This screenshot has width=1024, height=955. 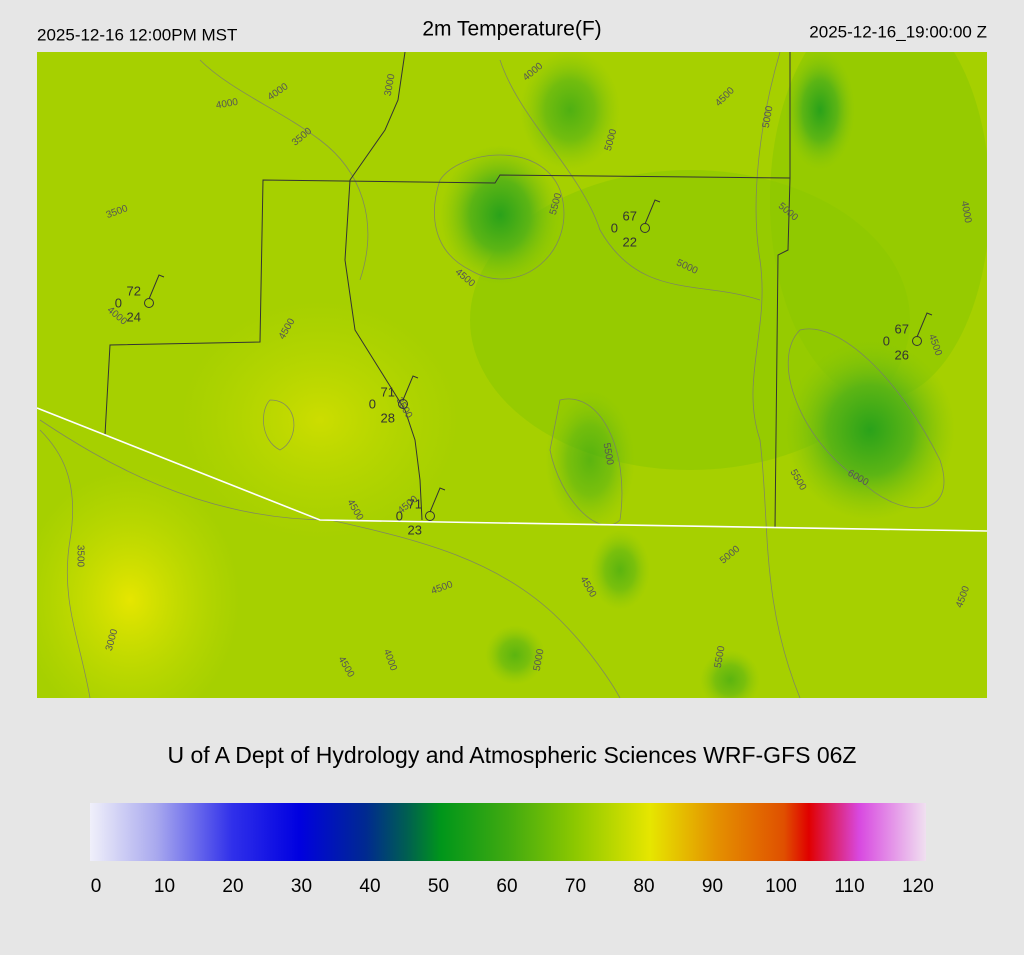 I want to click on station: 67 0 22, so click(x=636, y=224).